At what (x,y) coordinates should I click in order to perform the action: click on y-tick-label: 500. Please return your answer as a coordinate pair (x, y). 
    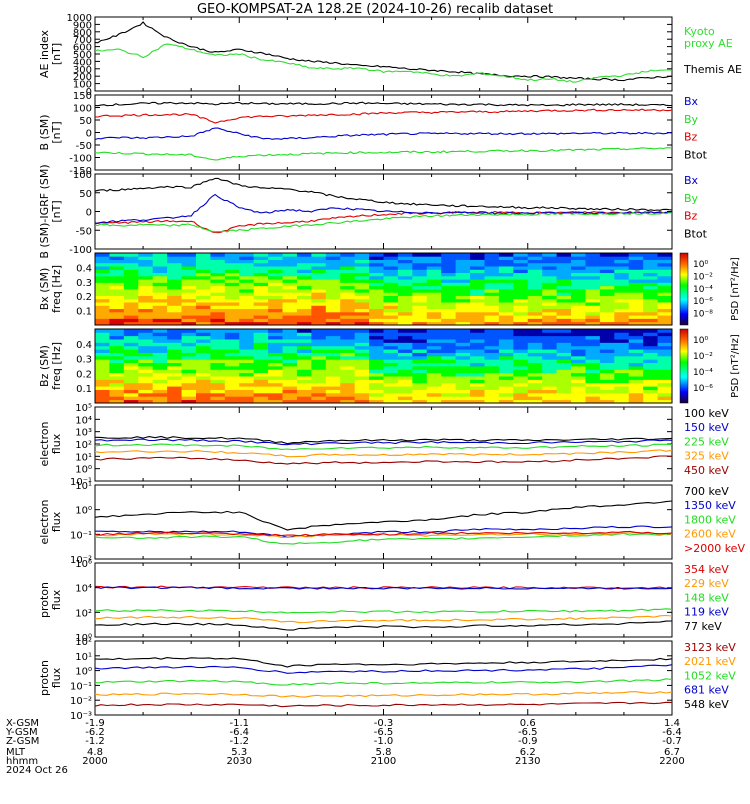
    Looking at the image, I should click on (82, 55).